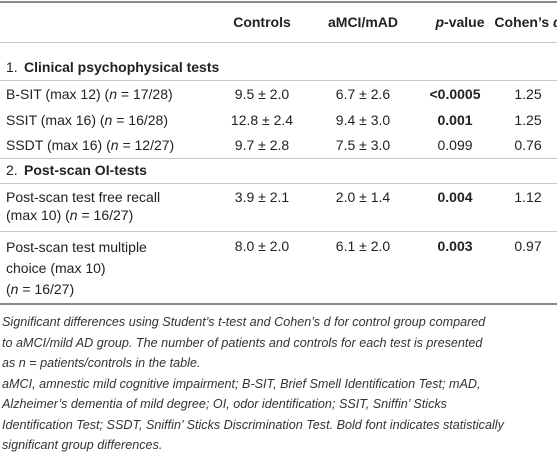  What do you see at coordinates (8, 289) in the screenshot?
I see `label-part: (` at bounding box center [8, 289].